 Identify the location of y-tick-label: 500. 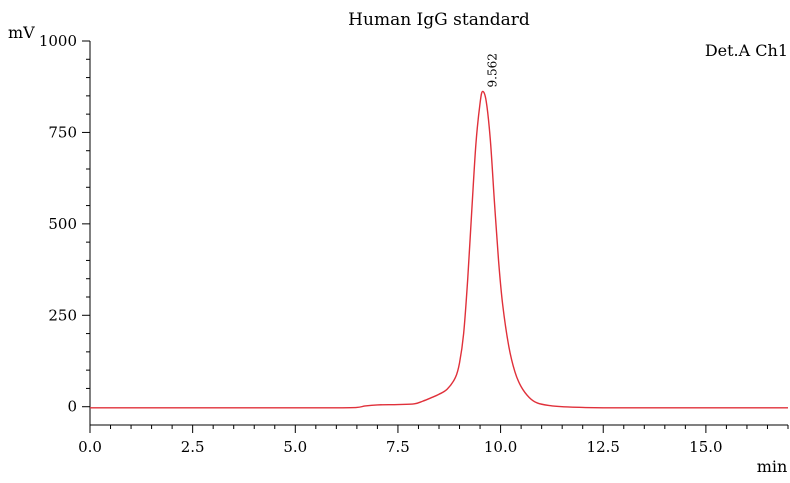
(62, 224).